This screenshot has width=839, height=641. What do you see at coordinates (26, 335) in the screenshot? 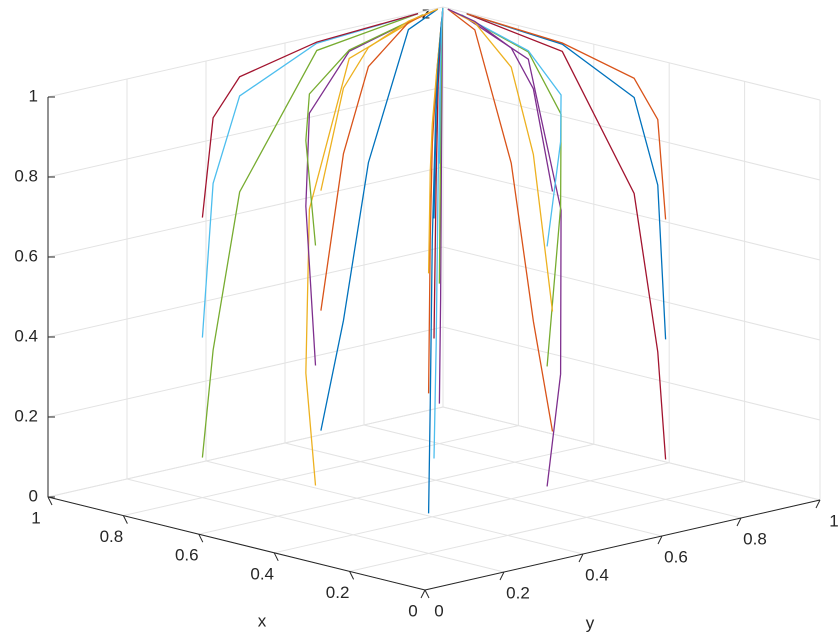
I see `z-tick-label: 0.4` at bounding box center [26, 335].